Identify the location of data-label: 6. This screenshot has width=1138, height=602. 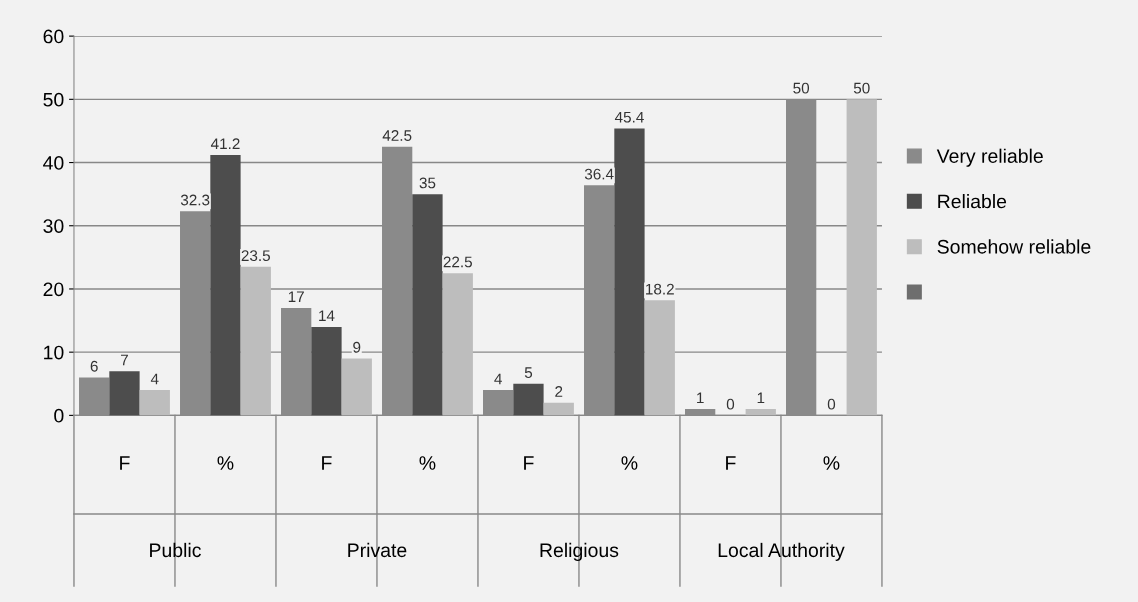
(94, 366).